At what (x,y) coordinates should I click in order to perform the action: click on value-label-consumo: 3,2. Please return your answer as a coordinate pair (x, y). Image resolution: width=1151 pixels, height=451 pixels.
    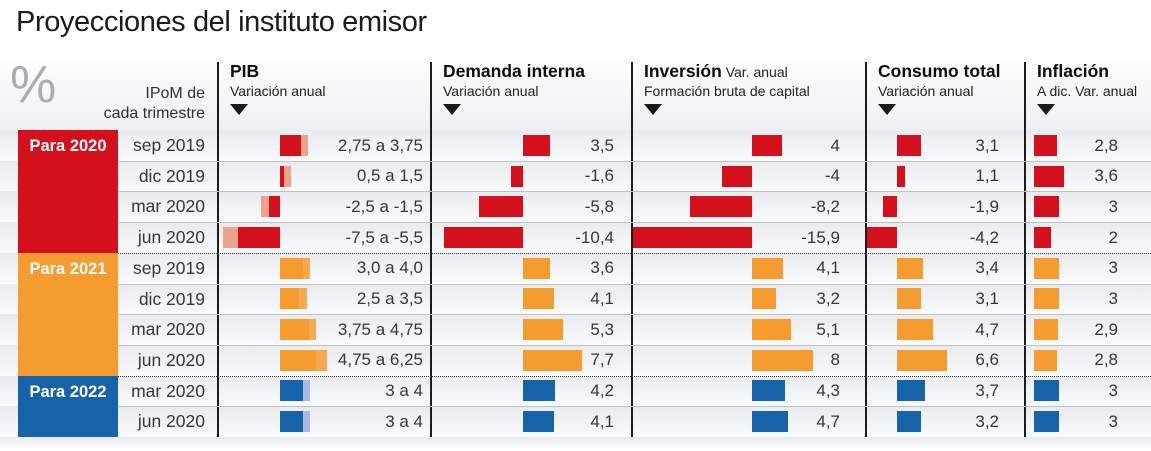
    Looking at the image, I should click on (987, 421).